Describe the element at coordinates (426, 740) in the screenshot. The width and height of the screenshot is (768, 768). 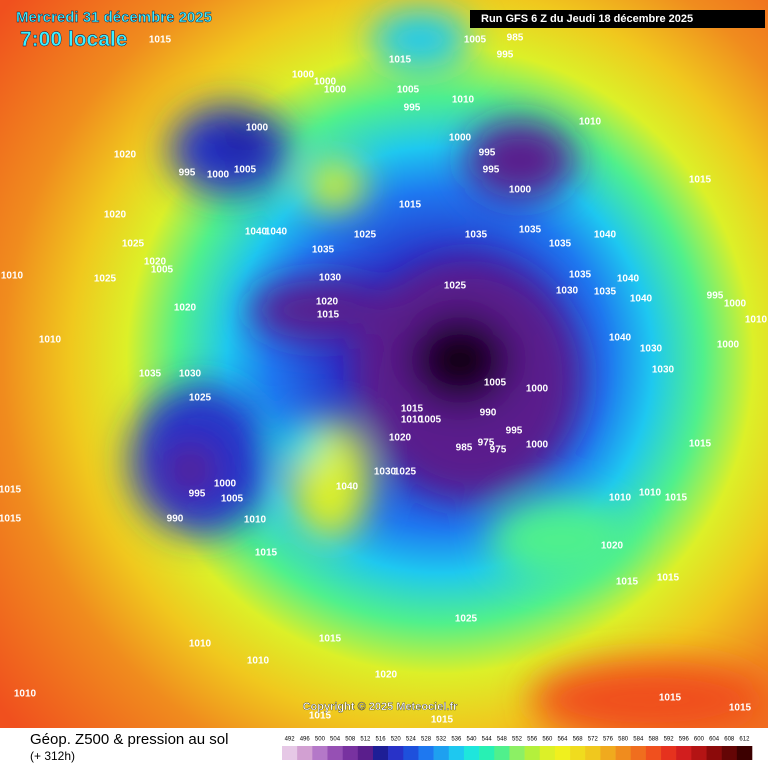
I see `colorbar-label: 528` at that location.